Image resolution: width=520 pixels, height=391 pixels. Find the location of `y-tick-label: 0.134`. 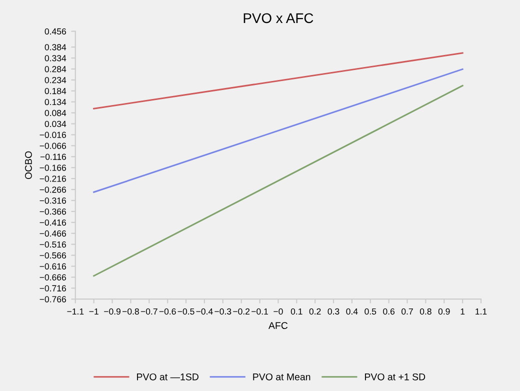

y-tick-label: 0.134 is located at coordinates (55, 102).